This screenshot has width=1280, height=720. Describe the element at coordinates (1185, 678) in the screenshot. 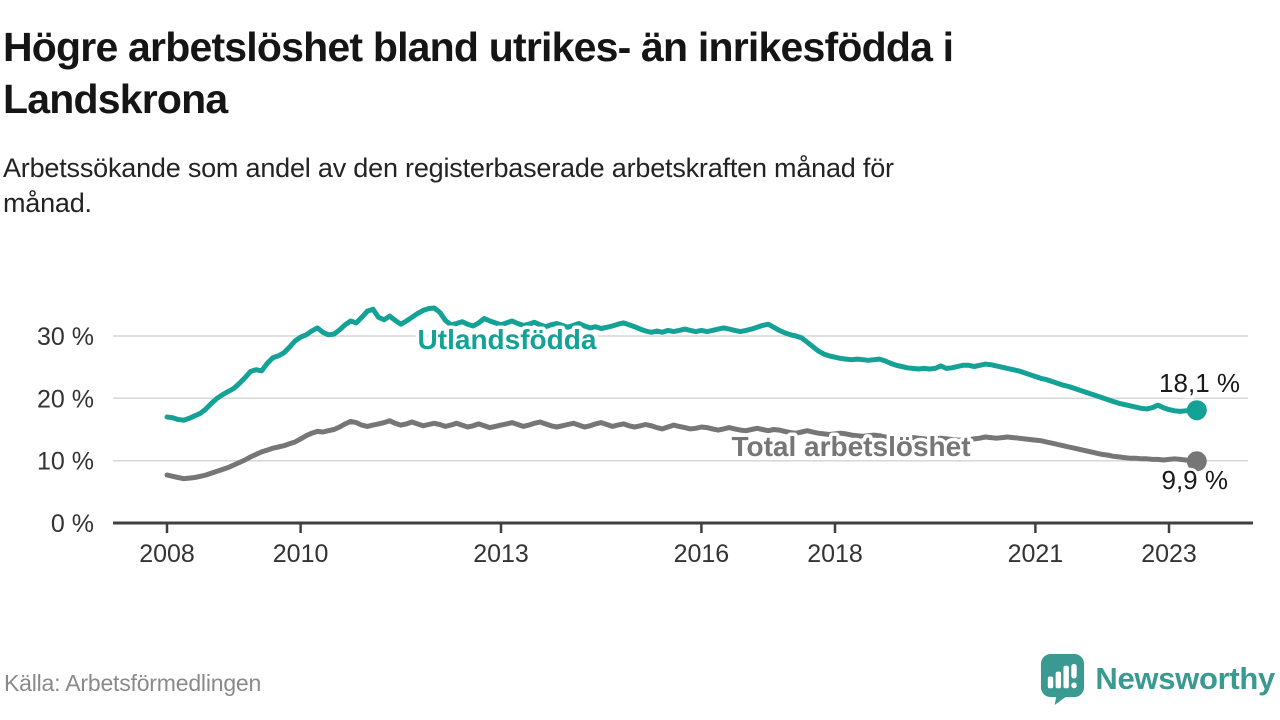

I see `brand-name: Newsworthy` at that location.